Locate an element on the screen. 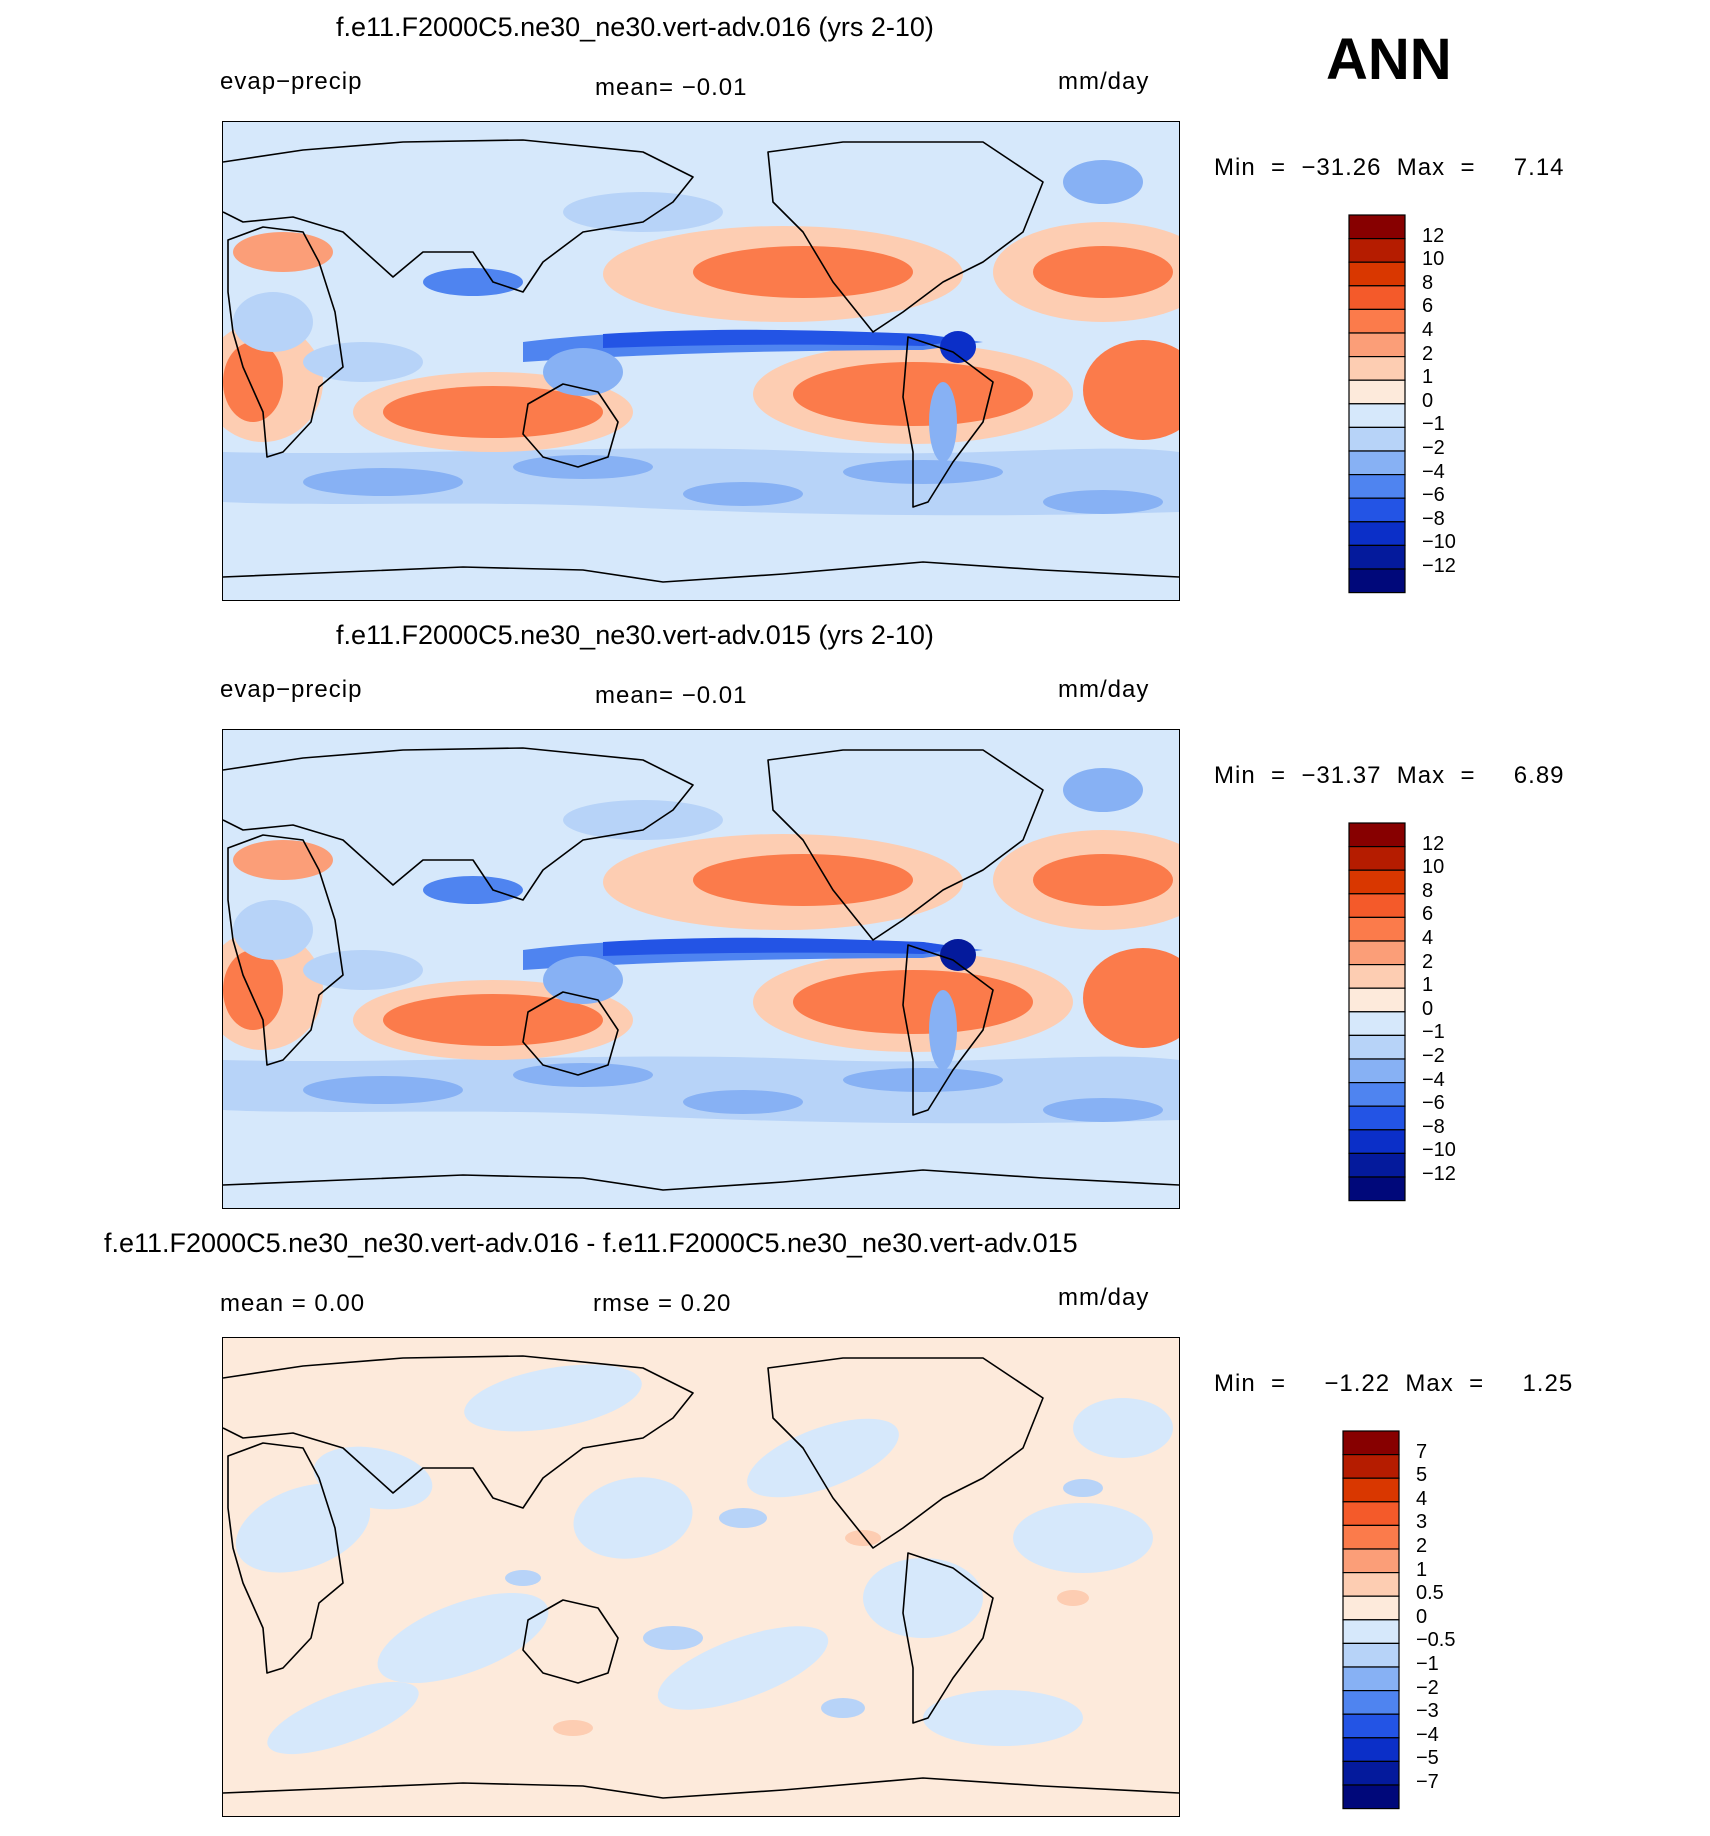 This screenshot has width=1710, height=1836. colorbar-tick-label: 5 is located at coordinates (1422, 1475).